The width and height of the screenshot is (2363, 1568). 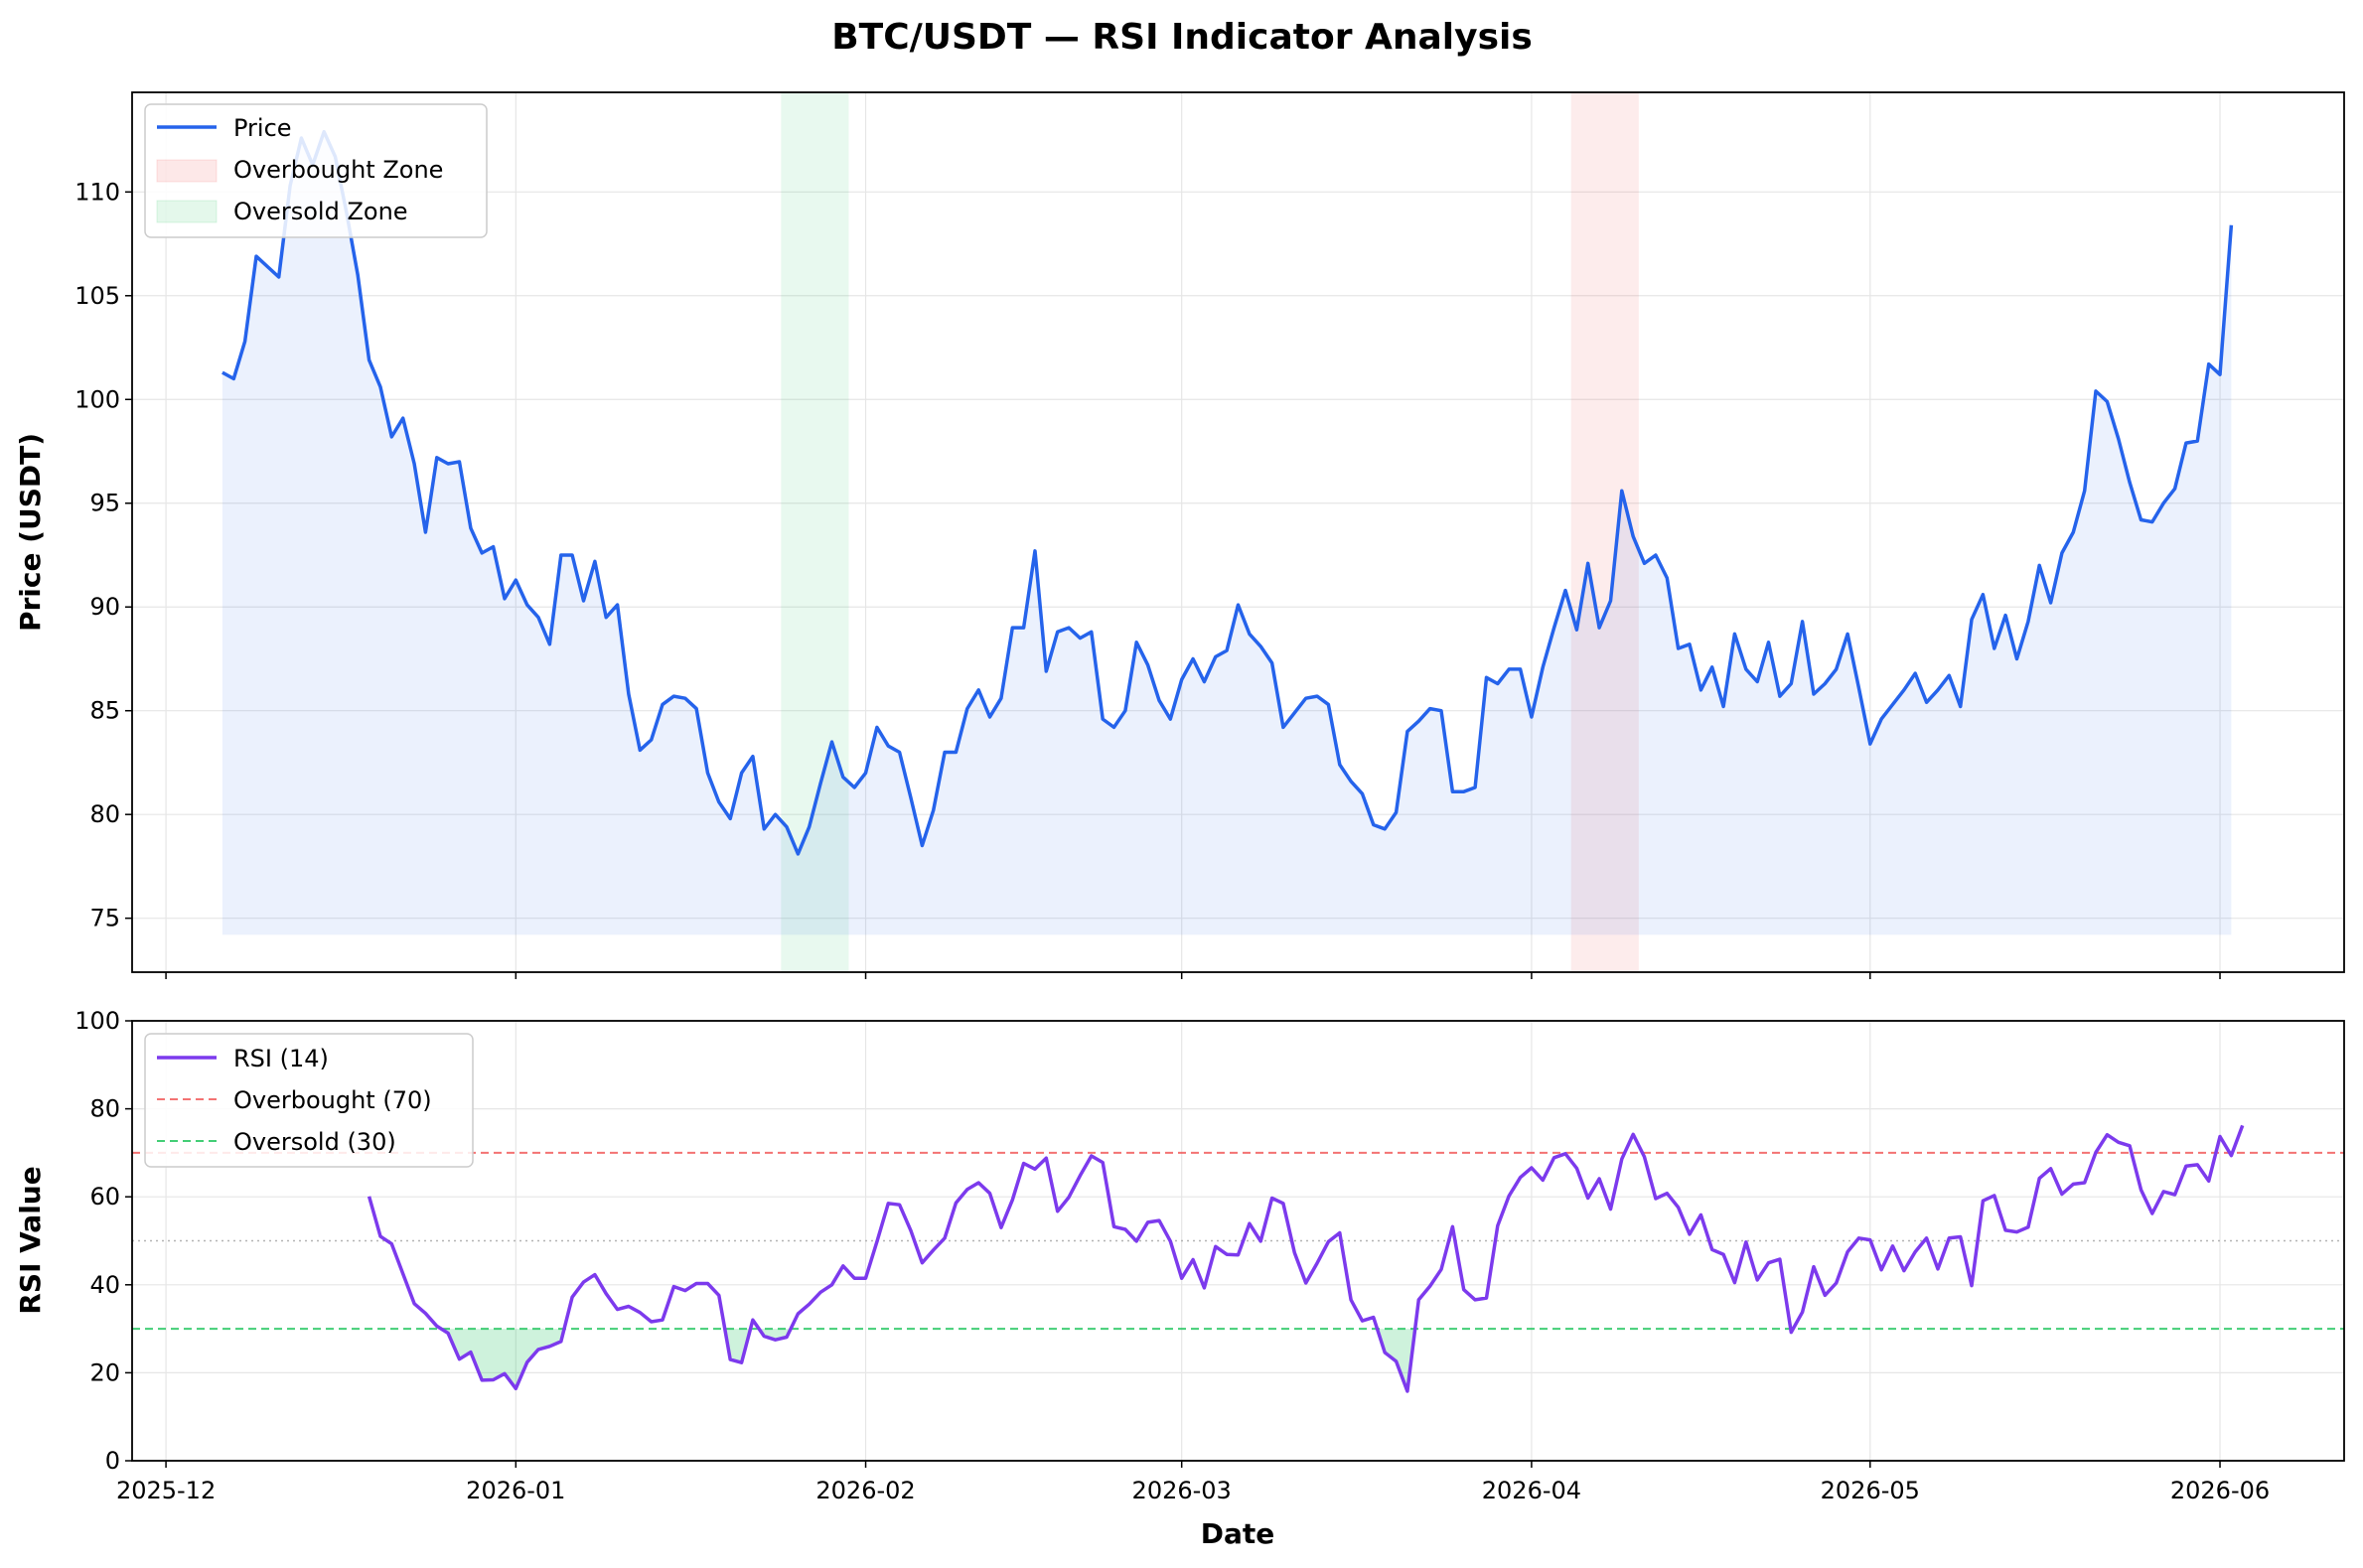 What do you see at coordinates (320, 211) in the screenshot?
I see `legend-oversold-zone: Oversold Zone` at bounding box center [320, 211].